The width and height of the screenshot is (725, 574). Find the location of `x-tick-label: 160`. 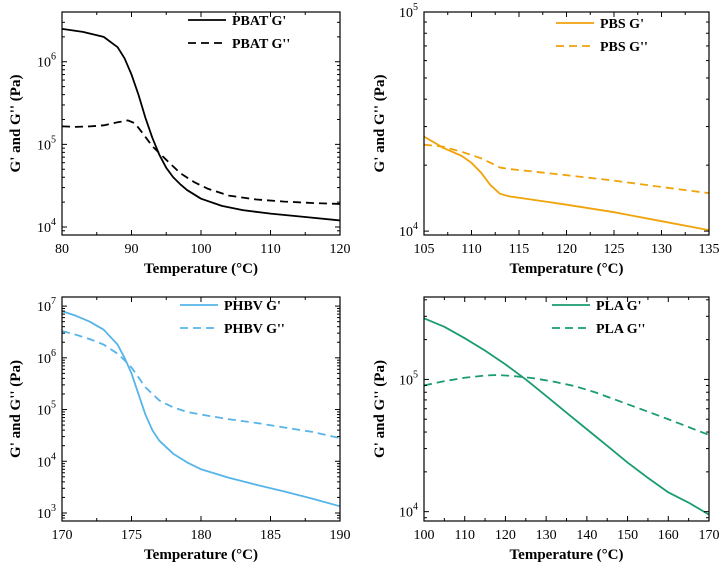

x-tick-label: 160 is located at coordinates (668, 535).